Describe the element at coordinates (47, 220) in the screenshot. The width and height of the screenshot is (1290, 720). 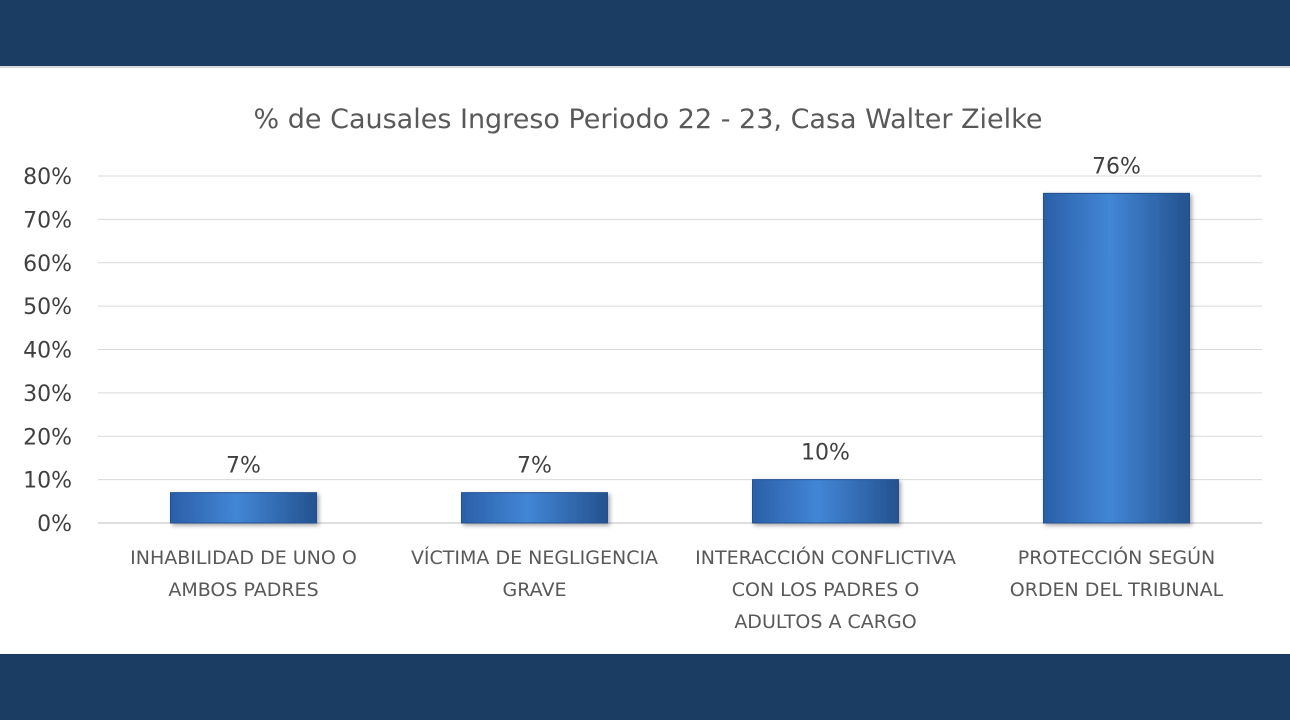
I see `y-tick-label: 70%` at that location.